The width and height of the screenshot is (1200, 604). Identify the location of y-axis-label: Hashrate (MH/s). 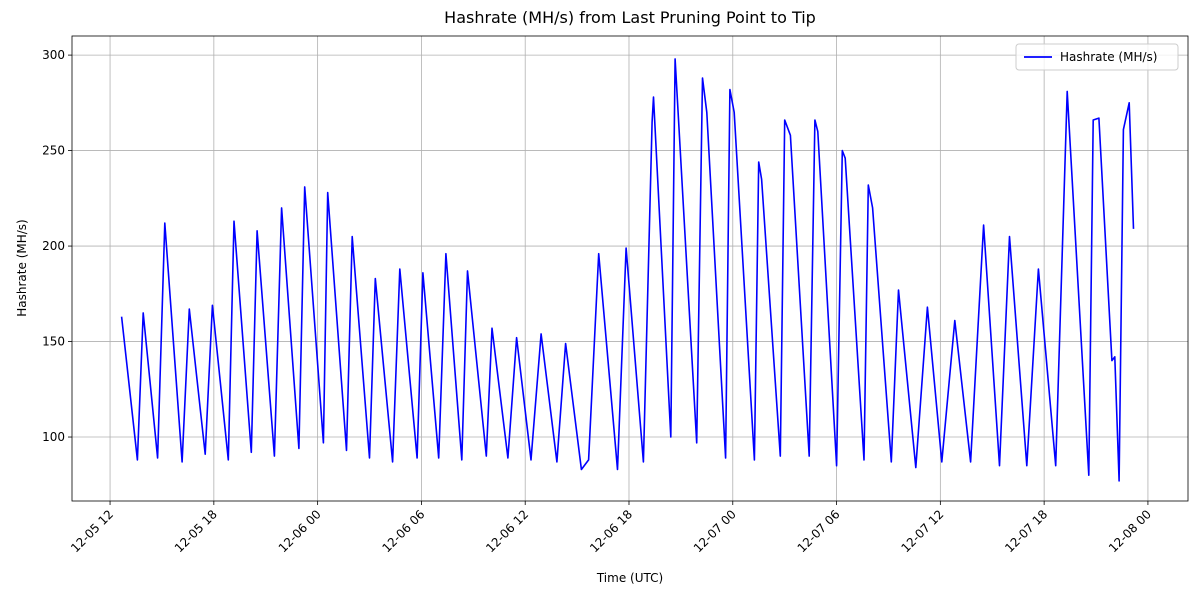
(22, 267).